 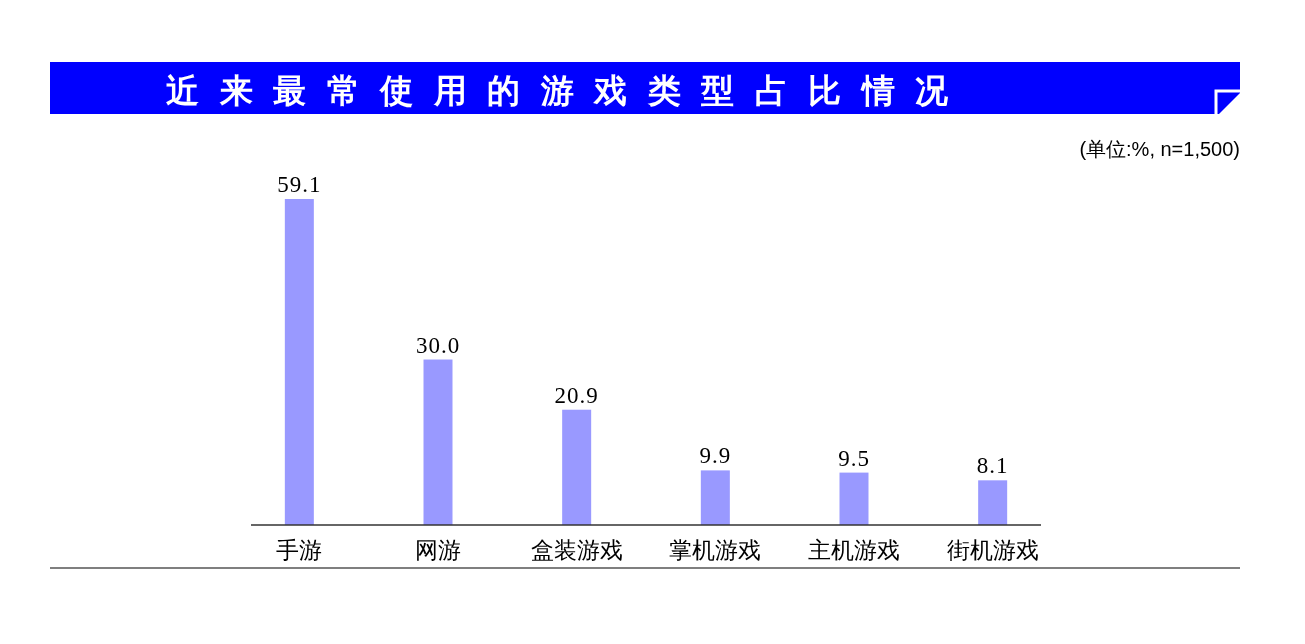 What do you see at coordinates (576, 395) in the screenshot?
I see `data-label: 20.9` at bounding box center [576, 395].